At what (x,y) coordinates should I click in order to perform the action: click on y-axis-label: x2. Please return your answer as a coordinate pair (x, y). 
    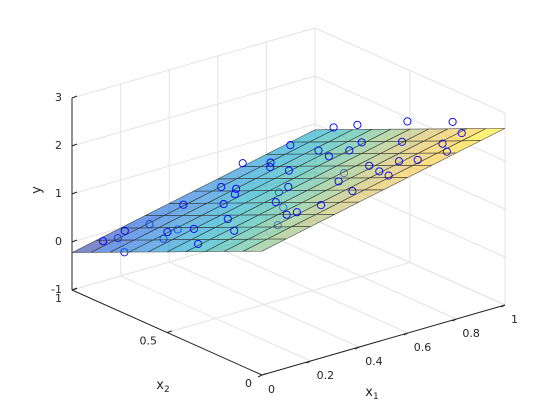
    Looking at the image, I should click on (162, 386).